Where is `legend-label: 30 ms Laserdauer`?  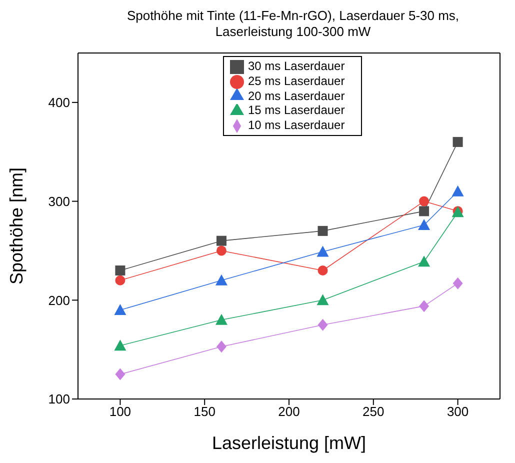
legend-label: 30 ms Laserdauer is located at coordinates (296, 66).